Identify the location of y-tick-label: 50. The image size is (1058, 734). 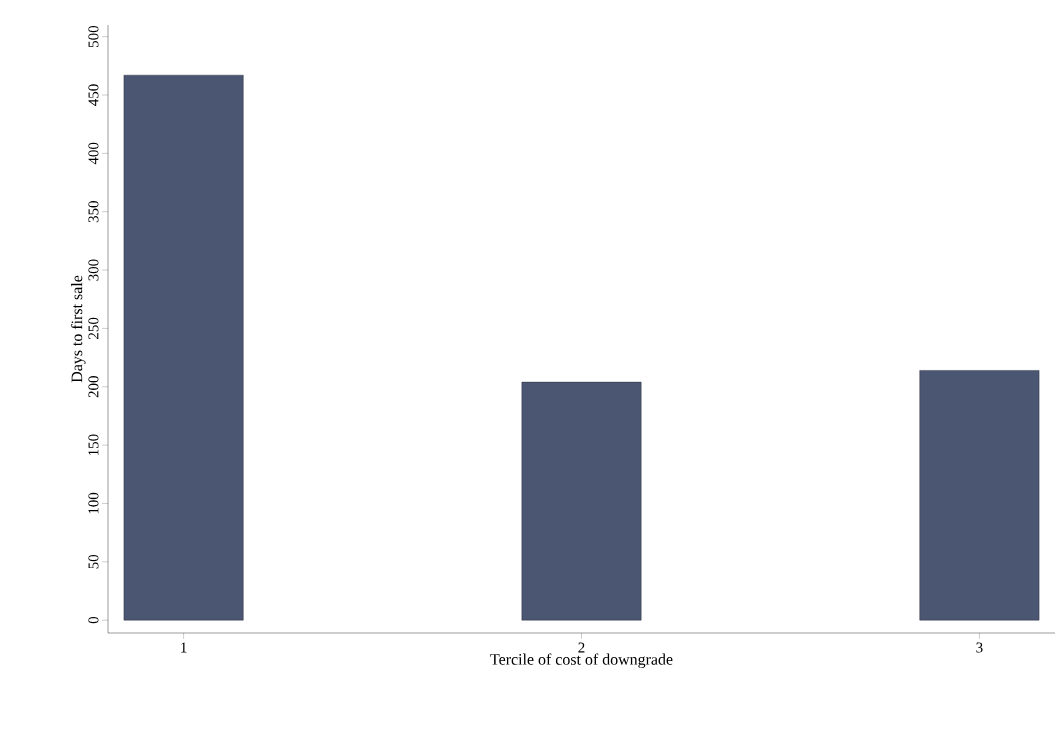
(93, 561).